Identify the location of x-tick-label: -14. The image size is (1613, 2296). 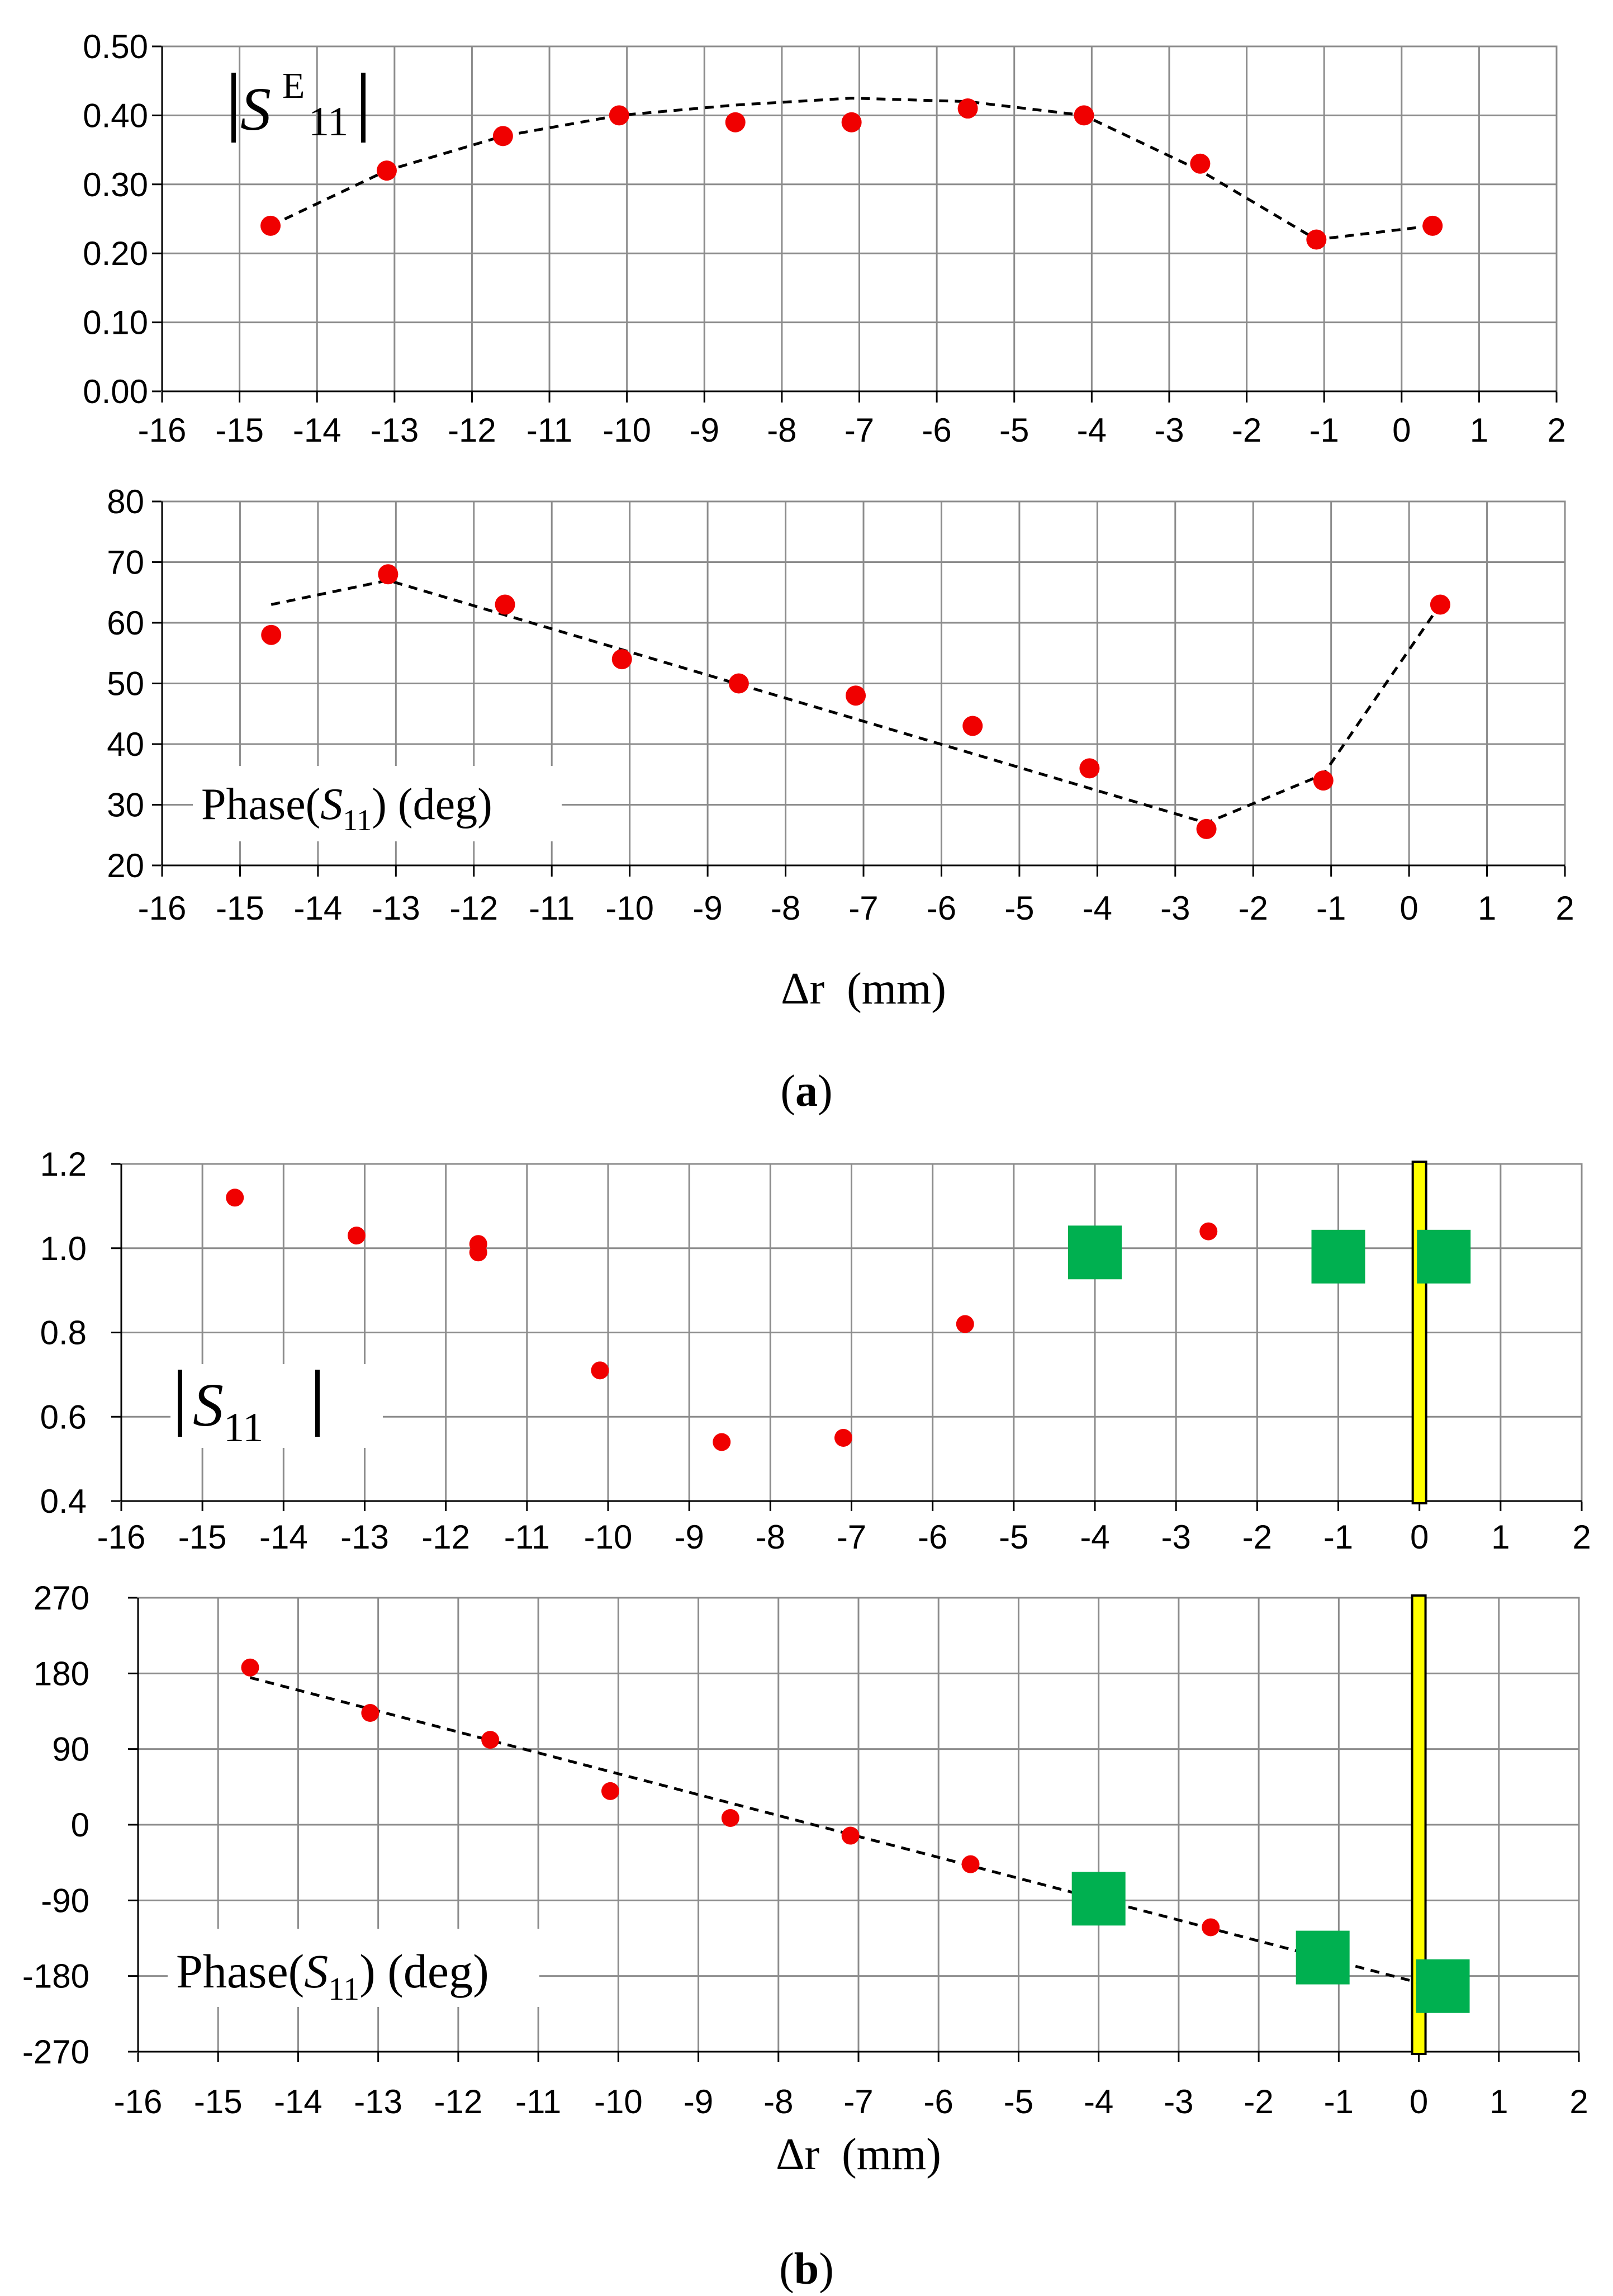
(298, 2101).